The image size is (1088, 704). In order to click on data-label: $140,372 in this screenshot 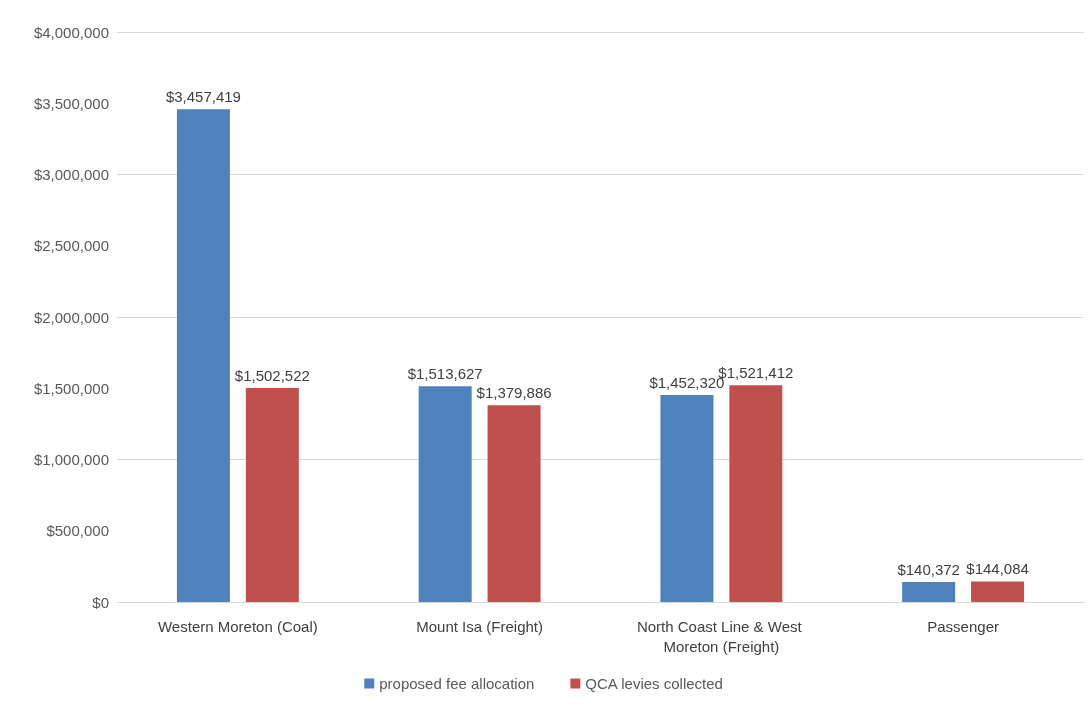, I will do `click(928, 569)`.